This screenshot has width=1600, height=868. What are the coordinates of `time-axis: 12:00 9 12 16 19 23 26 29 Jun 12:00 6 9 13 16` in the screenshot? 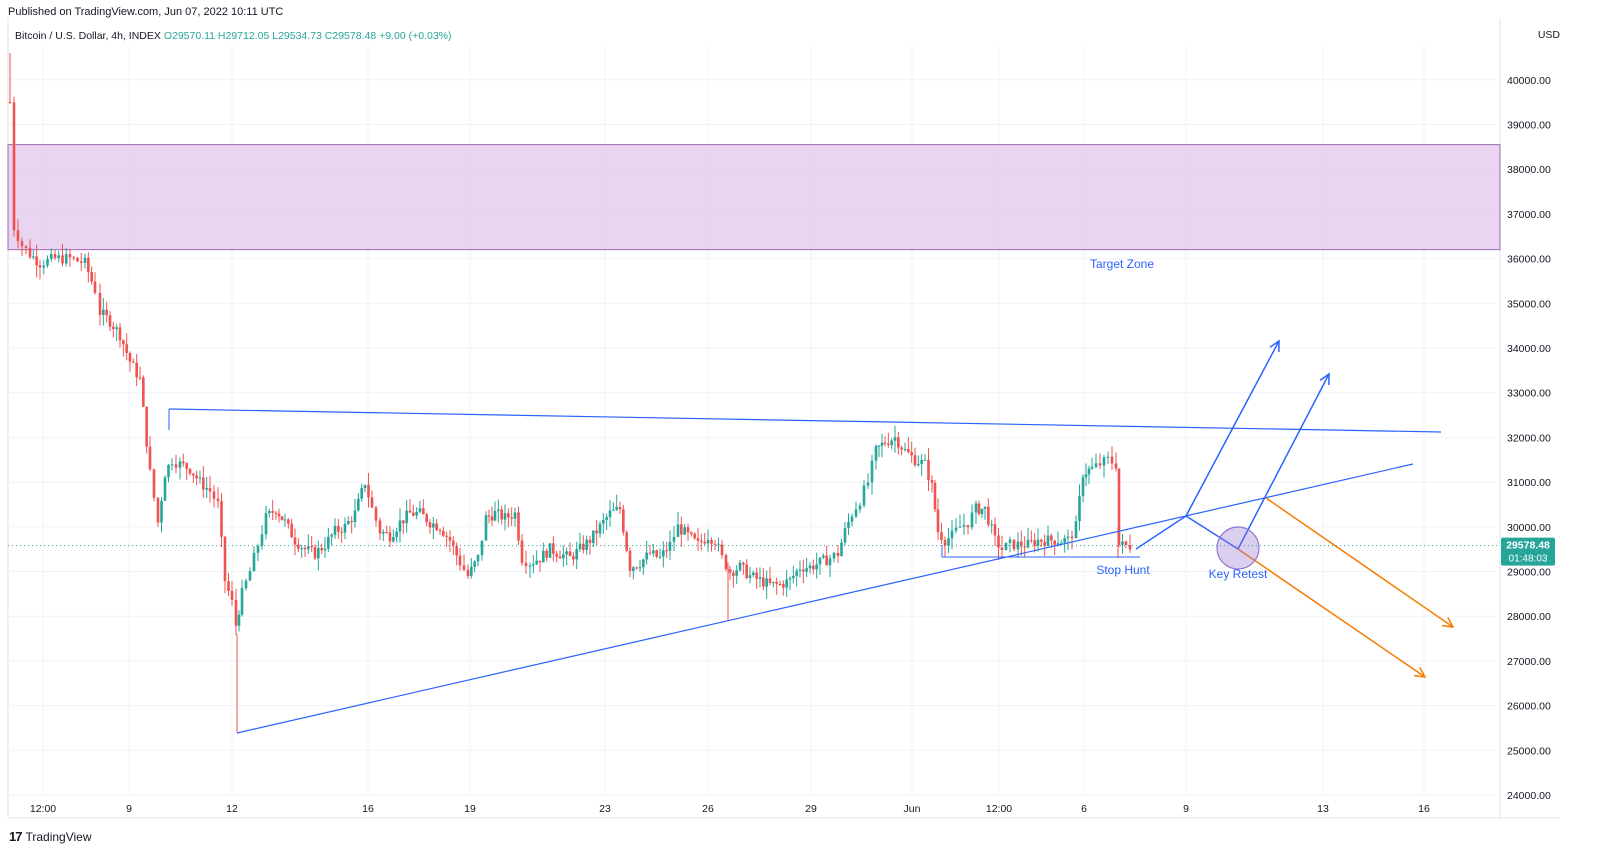 It's located at (730, 809).